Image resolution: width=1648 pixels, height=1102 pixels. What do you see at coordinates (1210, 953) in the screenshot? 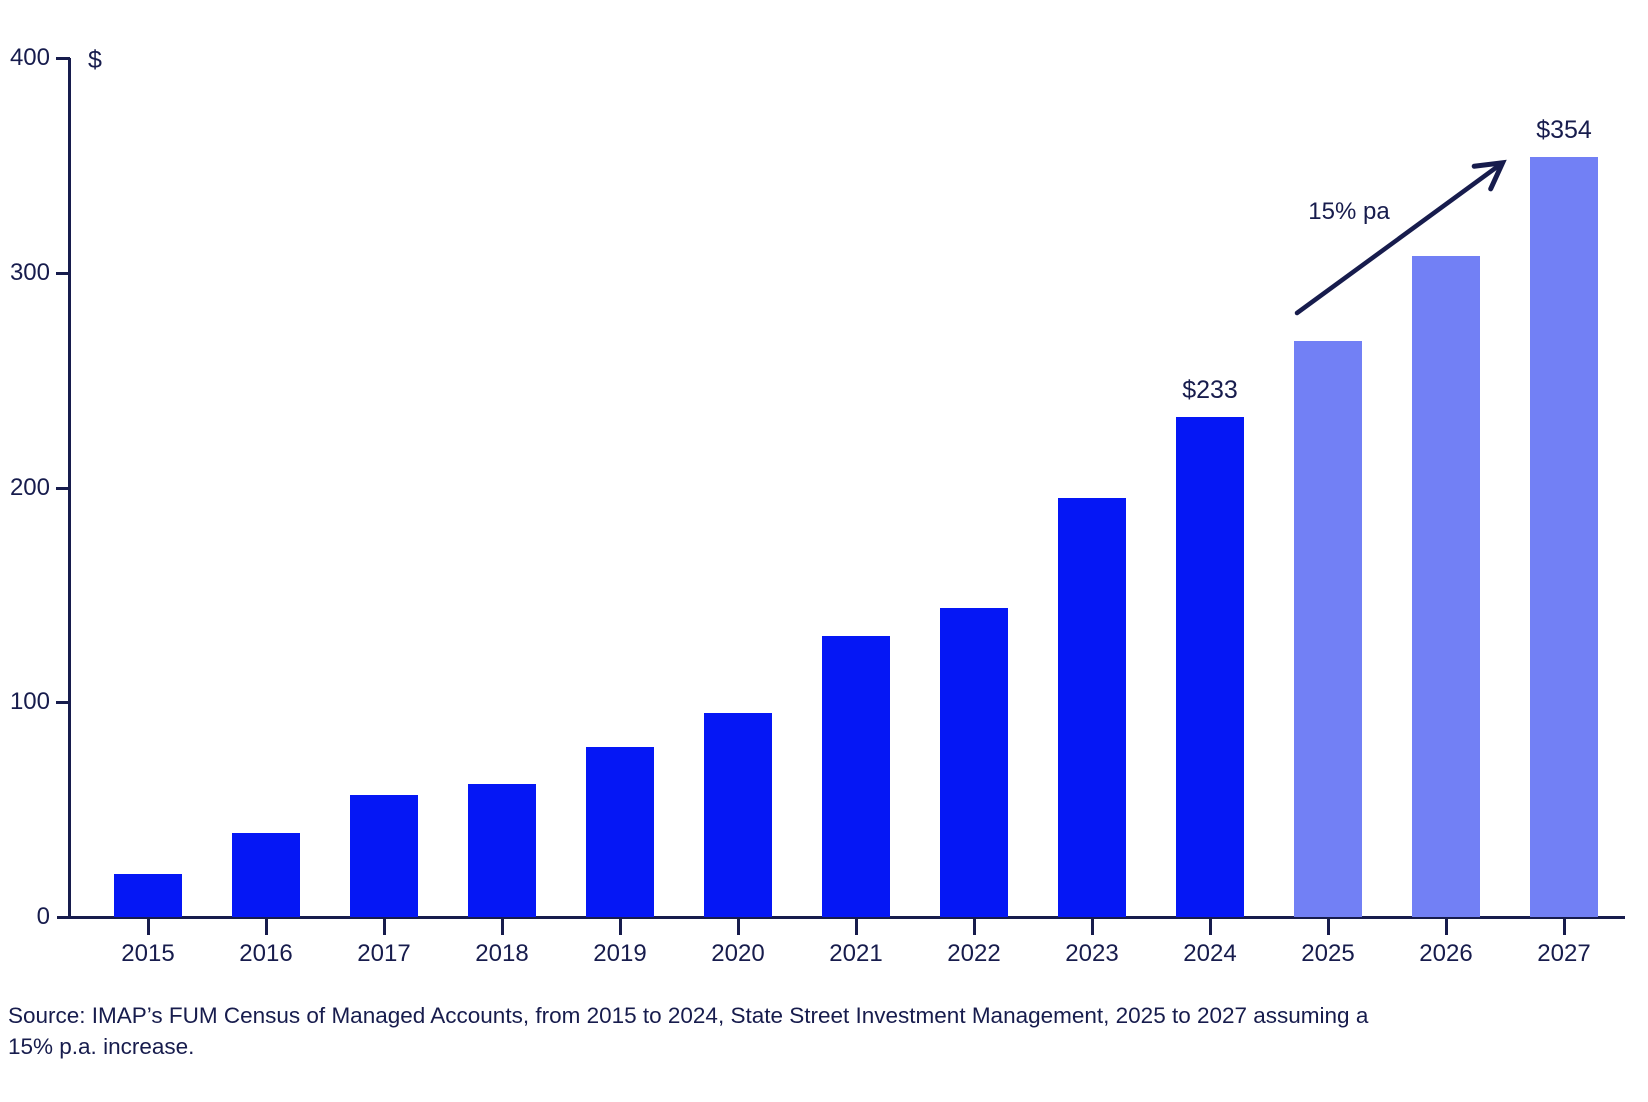
I see `x-tick-label-2024: 2024` at bounding box center [1210, 953].